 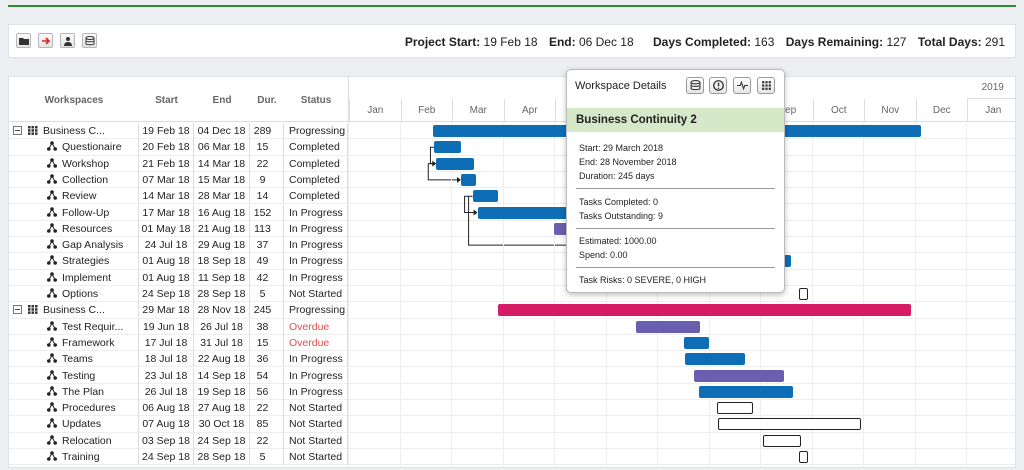 What do you see at coordinates (512, 180) in the screenshot?
I see `task-row: Collection 07 Mar 18 15 Mar 18 9 Completed` at bounding box center [512, 180].